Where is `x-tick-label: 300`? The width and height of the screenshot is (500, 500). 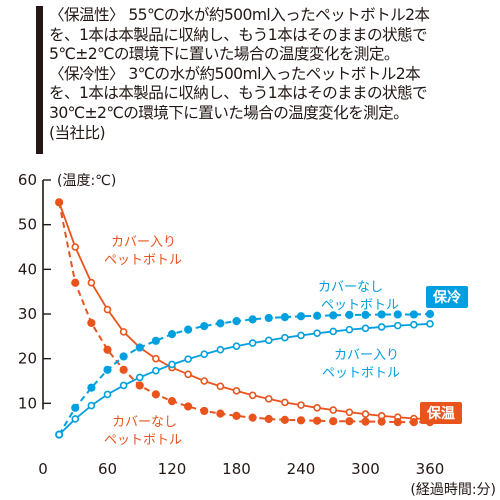 x-tick-label: 300 is located at coordinates (365, 469).